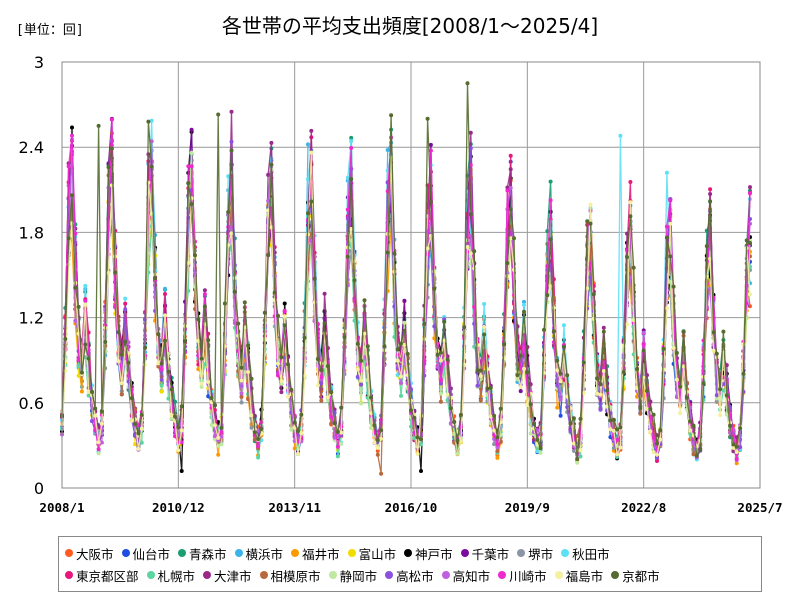 This screenshot has height=600, width=800. I want to click on legend-label: 札幌市, so click(176, 576).